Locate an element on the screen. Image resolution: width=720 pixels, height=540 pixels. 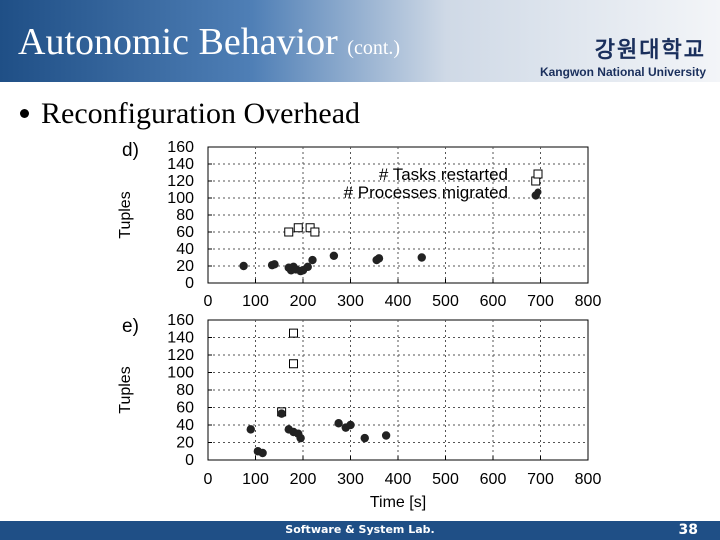
footer-label: Software & System Lab. is located at coordinates (360, 529).